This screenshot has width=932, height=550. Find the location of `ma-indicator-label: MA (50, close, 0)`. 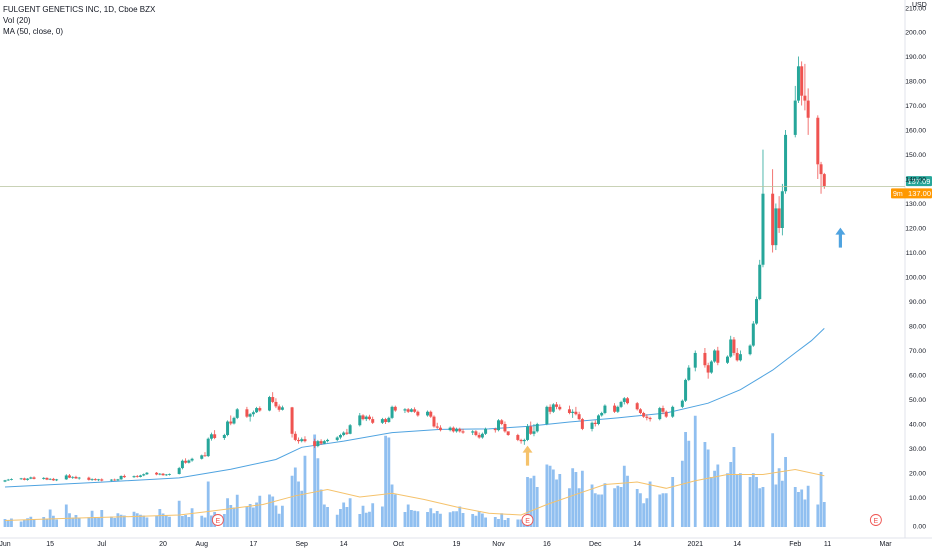

ma-indicator-label: MA (50, close, 0) is located at coordinates (33, 31).